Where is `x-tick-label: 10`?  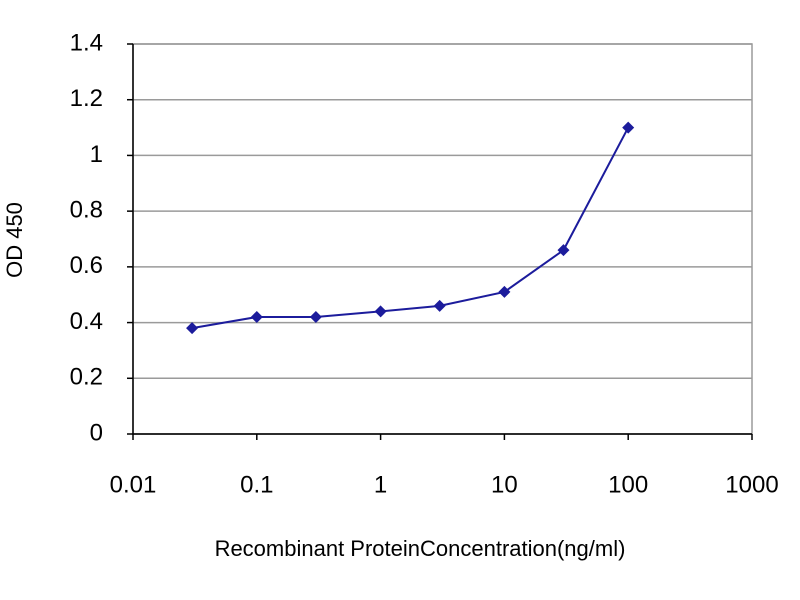 x-tick-label: 10 is located at coordinates (504, 484).